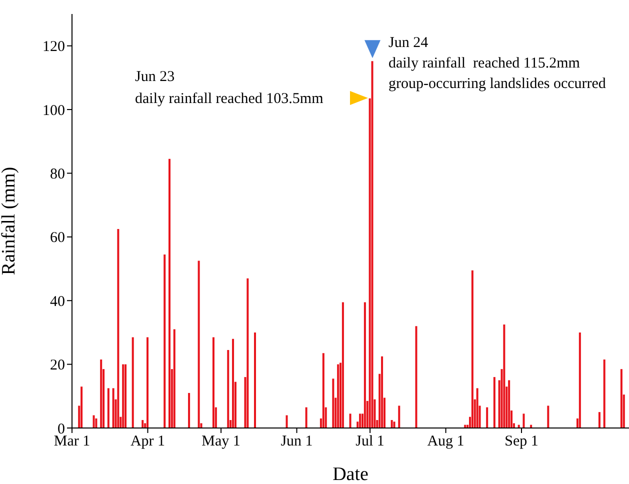 This screenshot has width=629, height=484. I want to click on x-tick-label: Mar 1, so click(72, 442).